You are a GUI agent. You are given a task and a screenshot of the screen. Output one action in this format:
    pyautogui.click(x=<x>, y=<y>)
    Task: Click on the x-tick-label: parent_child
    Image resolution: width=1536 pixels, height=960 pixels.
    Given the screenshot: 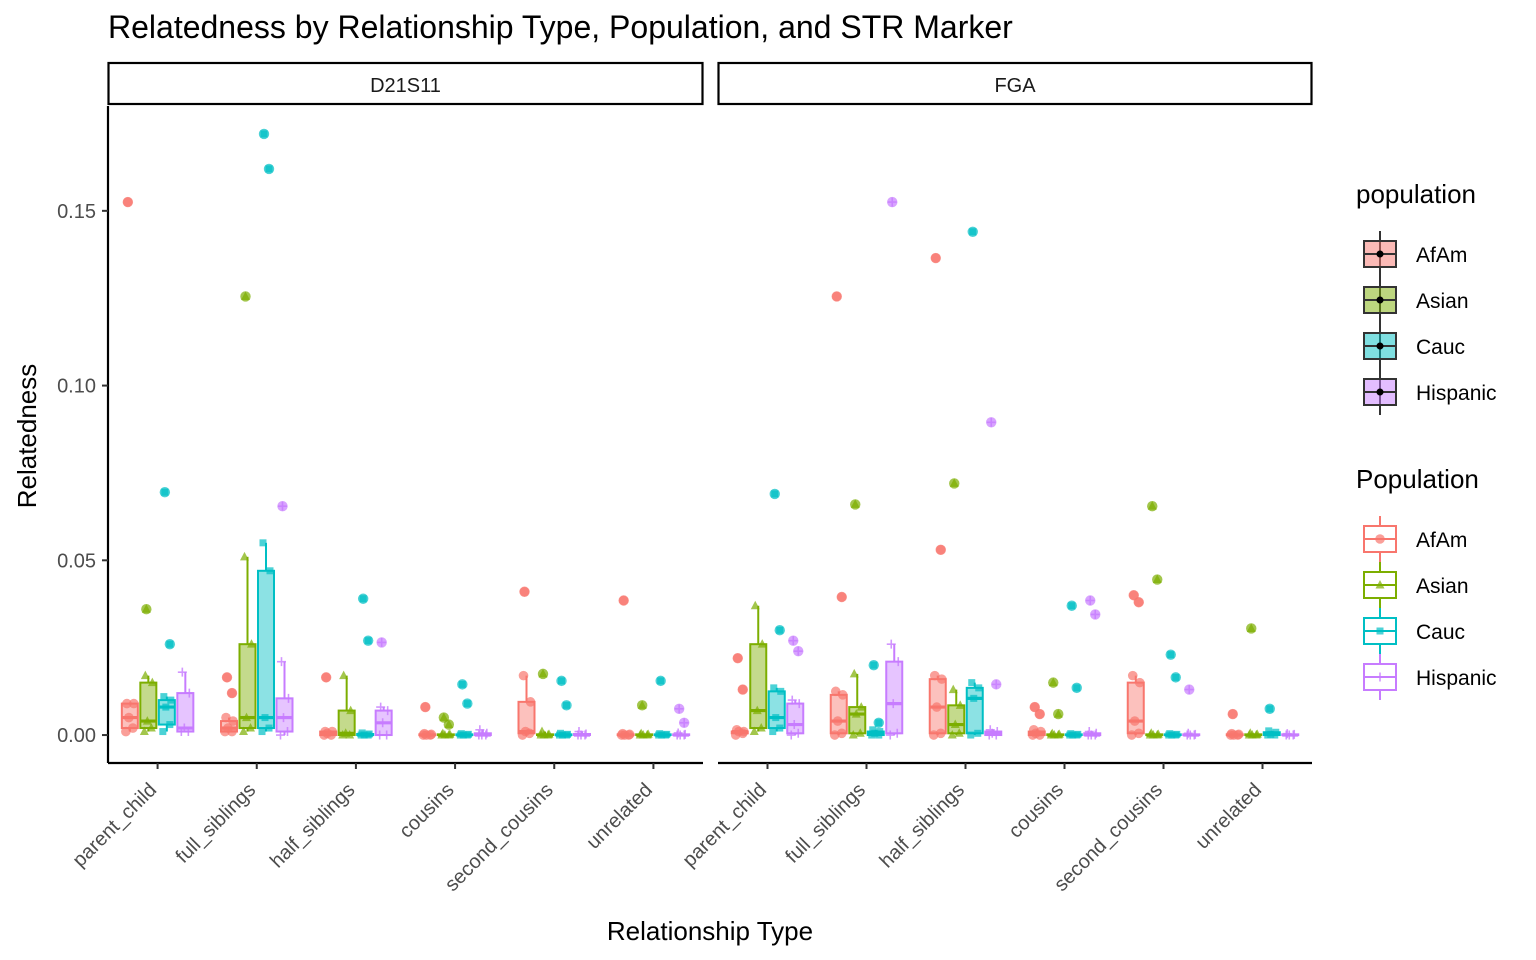 What is the action you would take?
    pyautogui.click(x=115, y=825)
    